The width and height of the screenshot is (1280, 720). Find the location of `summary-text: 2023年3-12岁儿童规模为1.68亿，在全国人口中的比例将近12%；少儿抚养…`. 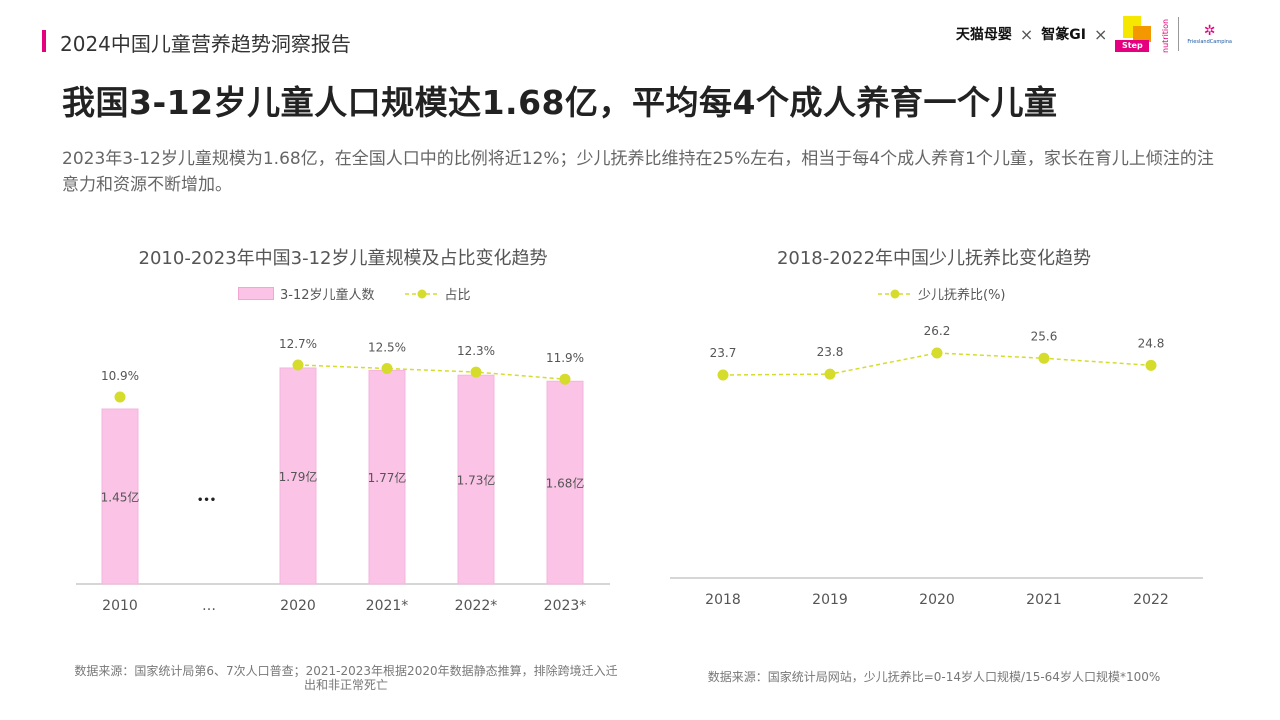

summary-text: 2023年3-12岁儿童规模为1.68亿，在全国人口中的比例将近12%；少儿抚养… is located at coordinates (638, 172).